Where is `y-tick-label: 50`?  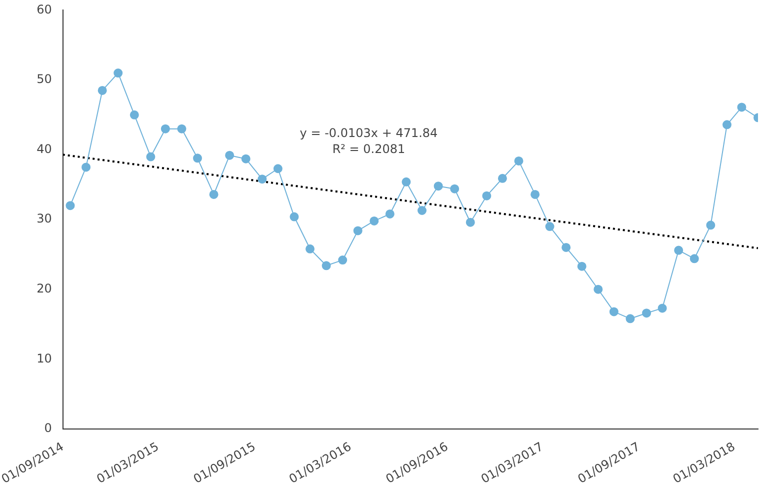 y-tick-label: 50 is located at coordinates (44, 79).